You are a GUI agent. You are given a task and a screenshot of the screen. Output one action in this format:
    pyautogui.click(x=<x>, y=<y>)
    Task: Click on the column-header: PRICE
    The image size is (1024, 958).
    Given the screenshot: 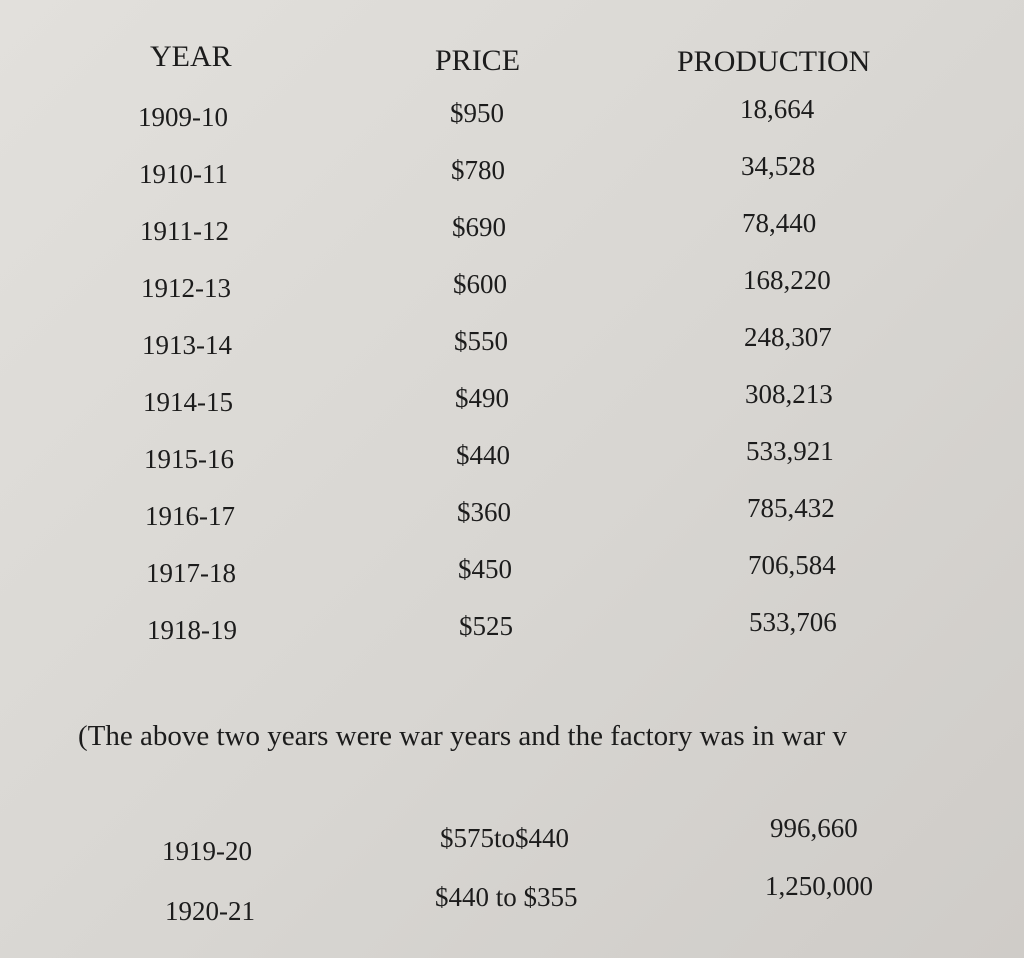 What is the action you would take?
    pyautogui.click(x=478, y=60)
    